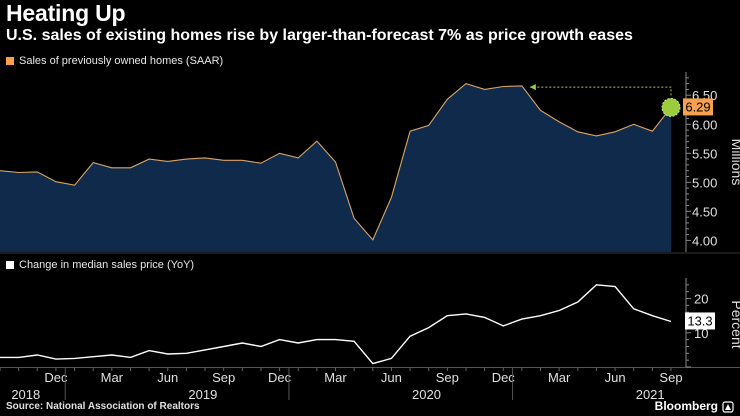  What do you see at coordinates (671, 107) in the screenshot?
I see `latest-value-marker` at bounding box center [671, 107].